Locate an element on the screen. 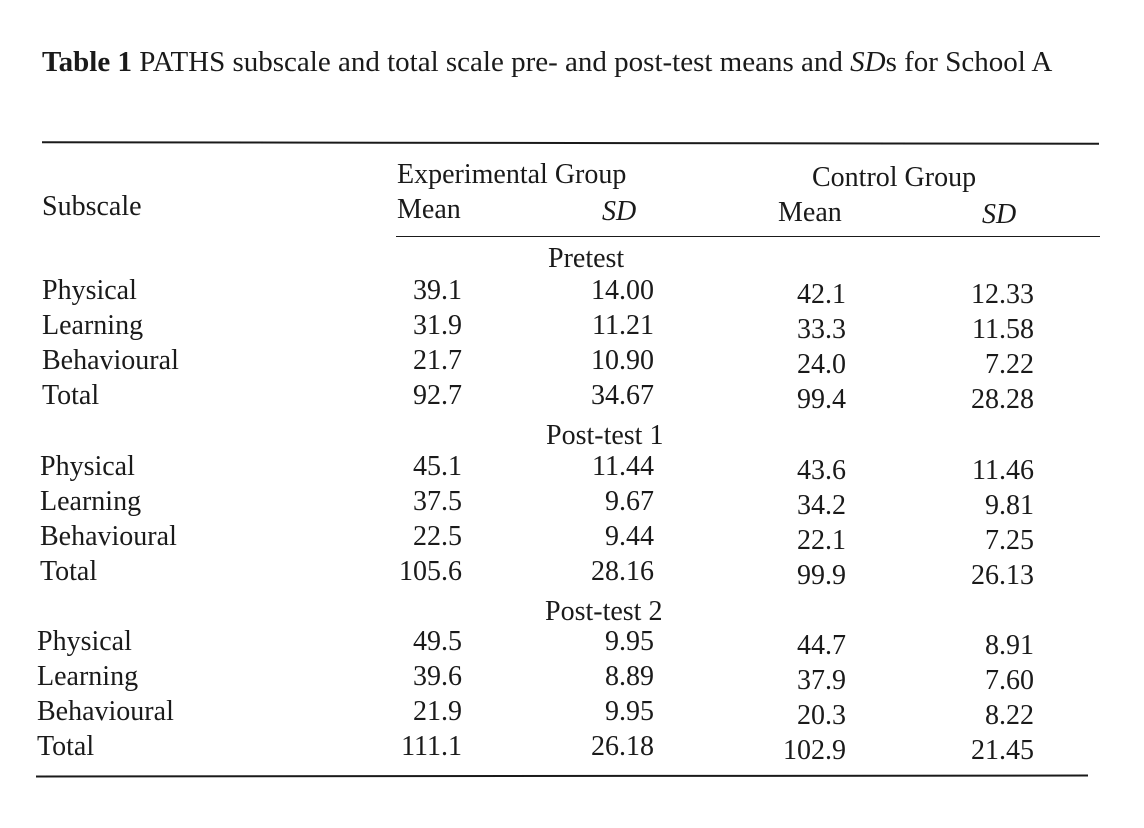 Image resolution: width=1144 pixels, height=828 pixels. caption-text-end: s for School A is located at coordinates (969, 62).